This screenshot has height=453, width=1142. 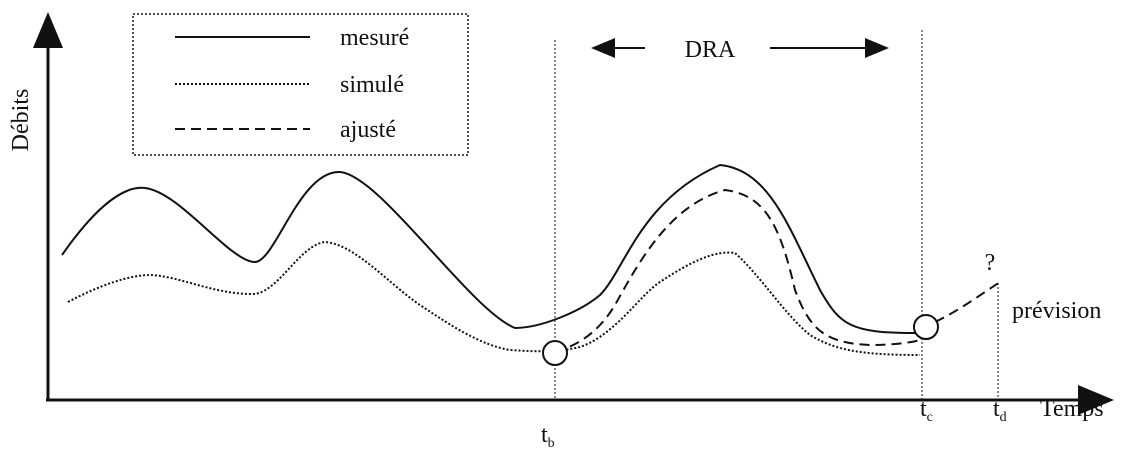 I want to click on tb-point, so click(x=555, y=353).